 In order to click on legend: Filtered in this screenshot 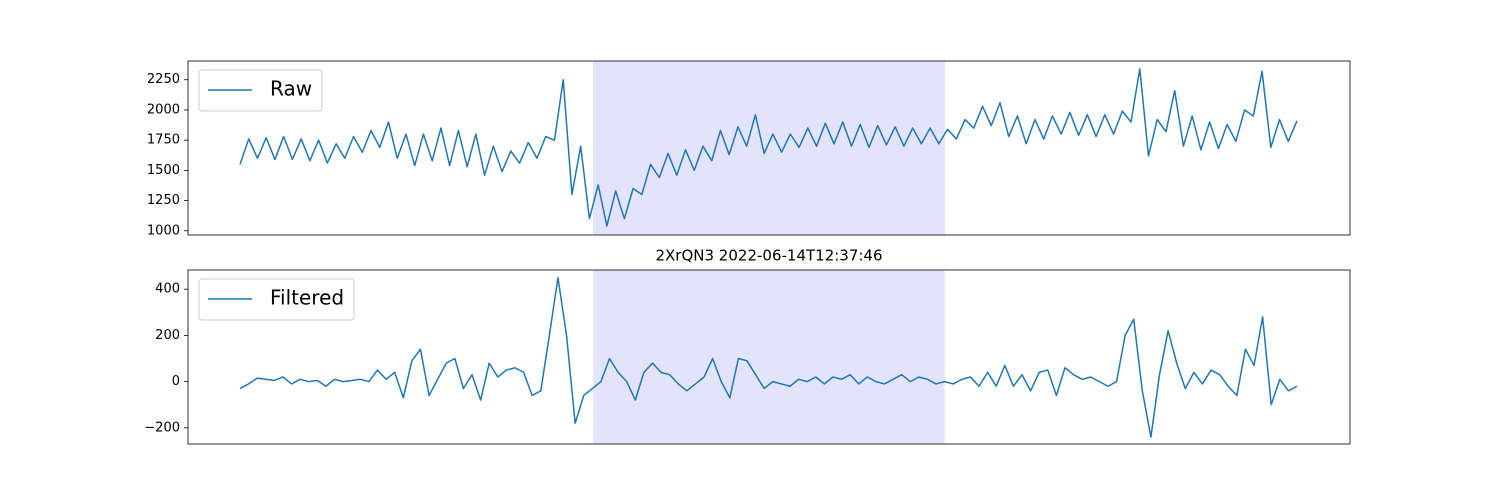, I will do `click(276, 299)`.